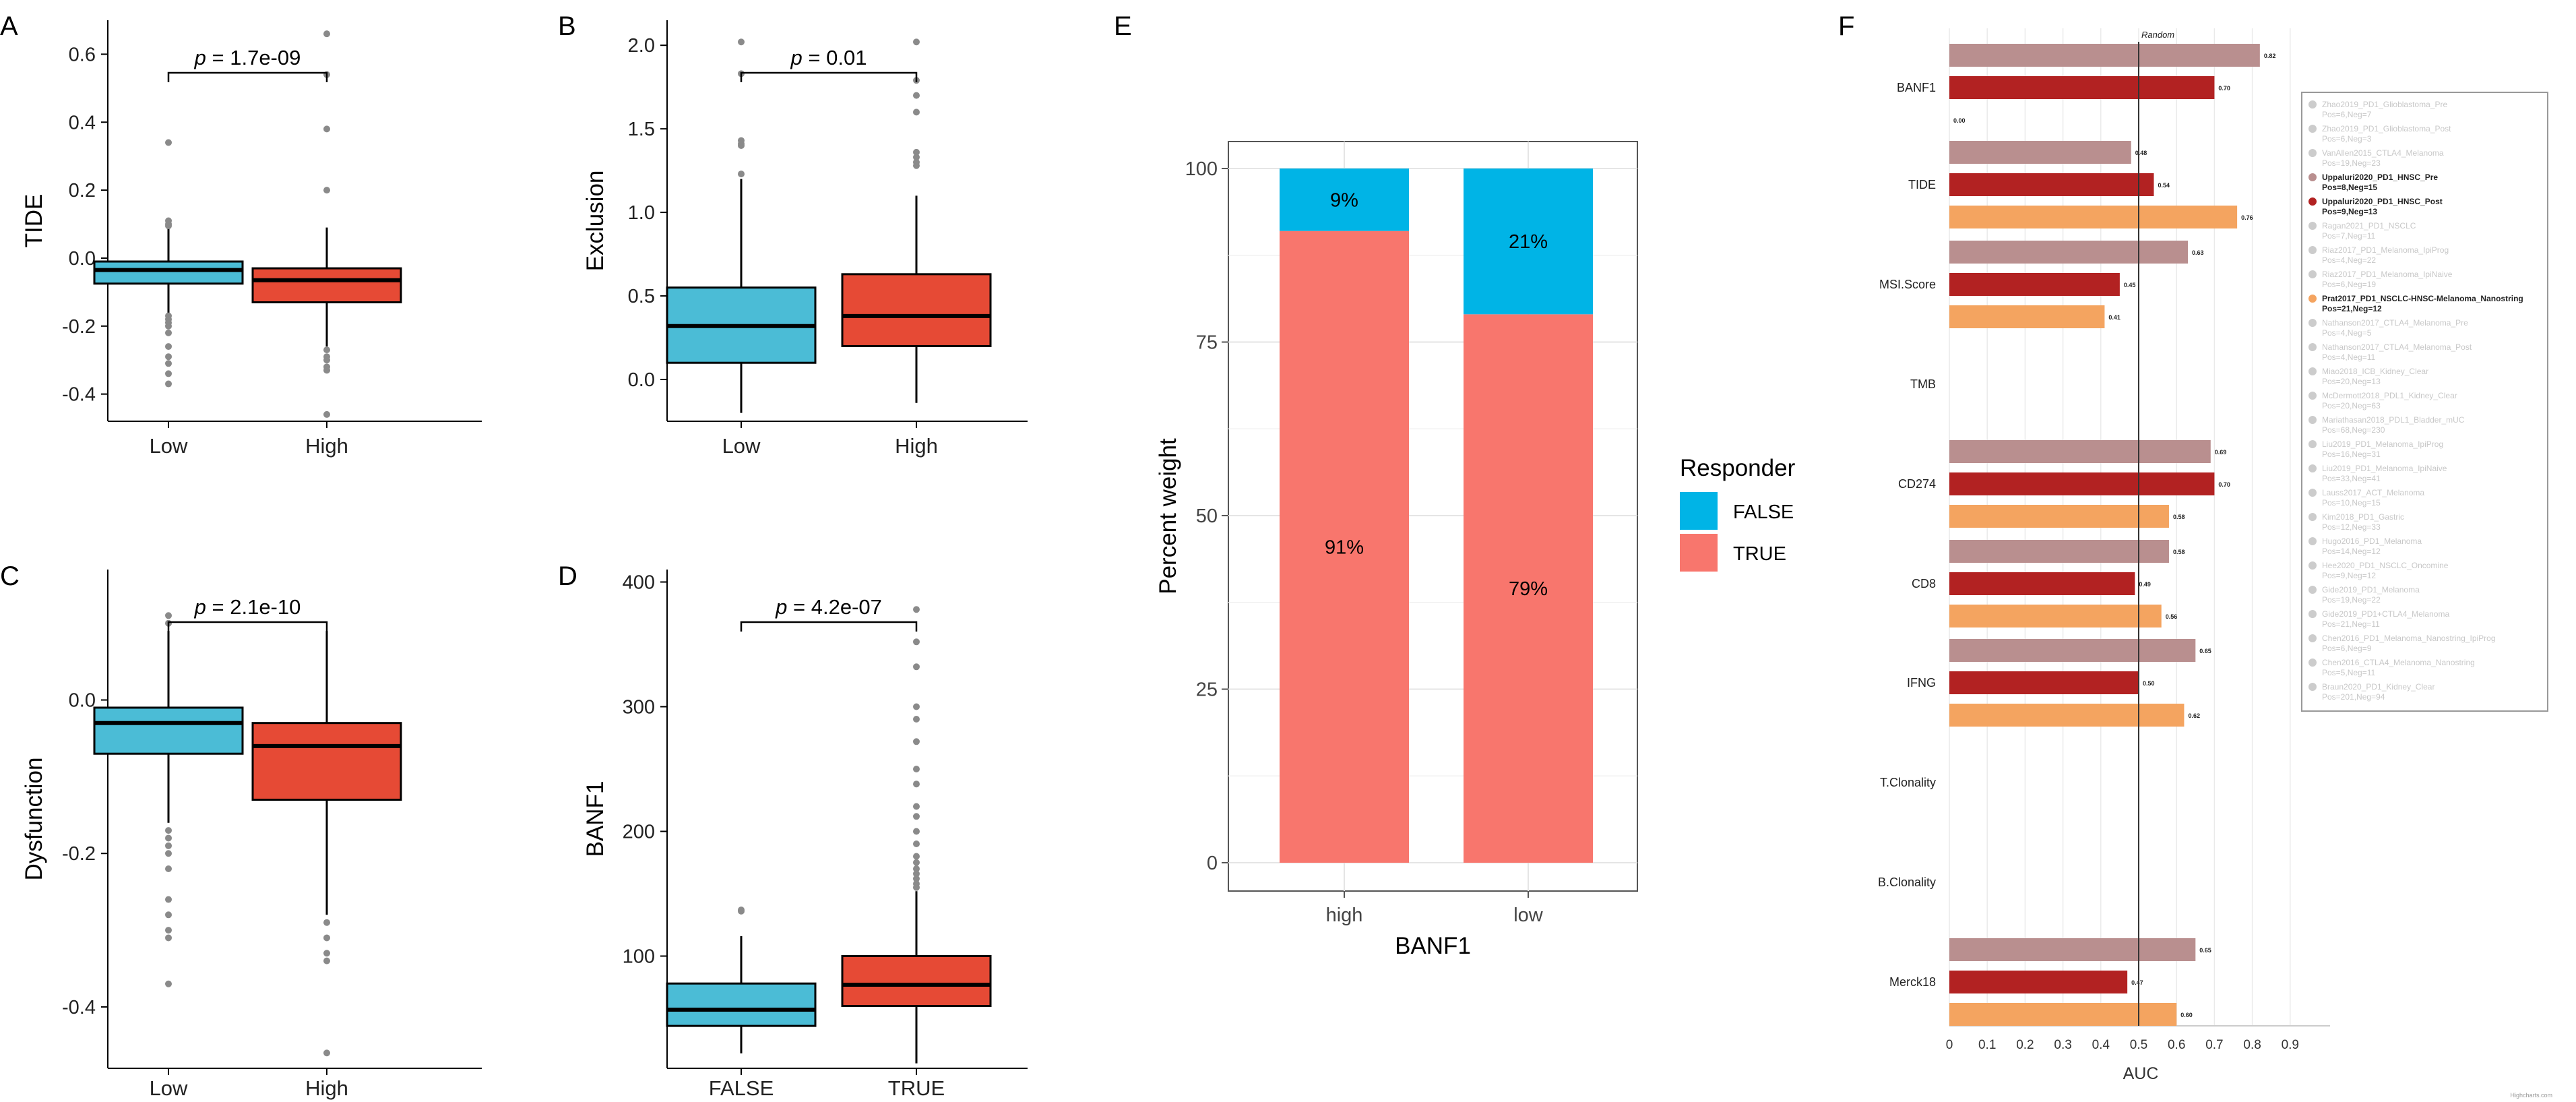 The image size is (2576, 1102). I want to click on legend-item-name: Hugo2016_PD1_Melanoma, so click(2372, 541).